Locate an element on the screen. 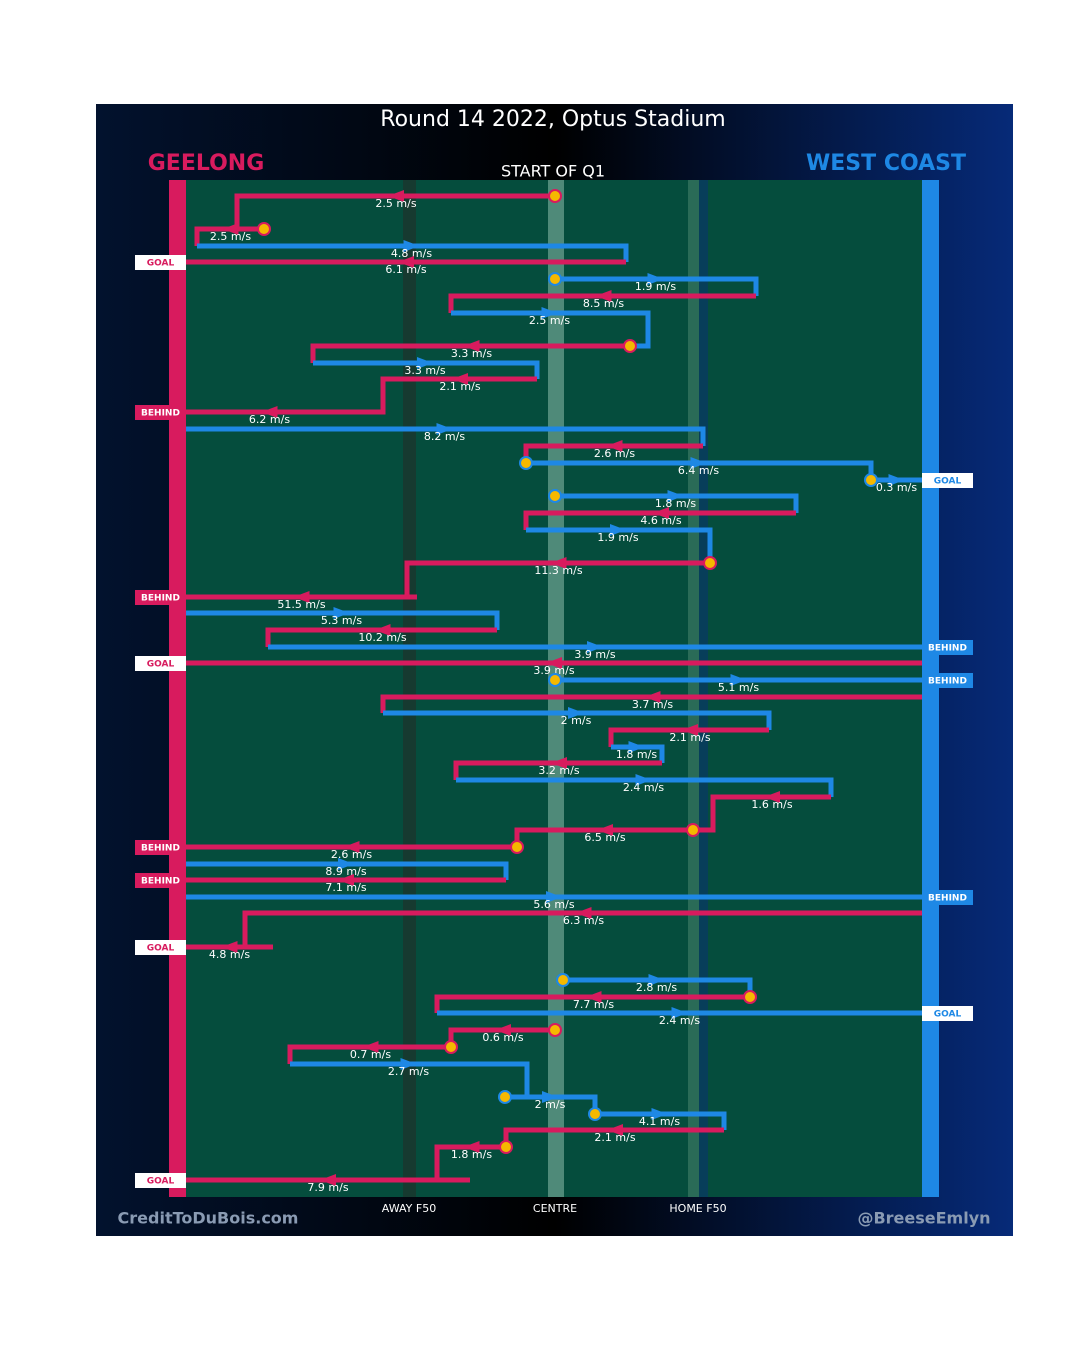 Image resolution: width=1080 pixels, height=1359 pixels. speed-label: 4.8 m/s is located at coordinates (229, 954).